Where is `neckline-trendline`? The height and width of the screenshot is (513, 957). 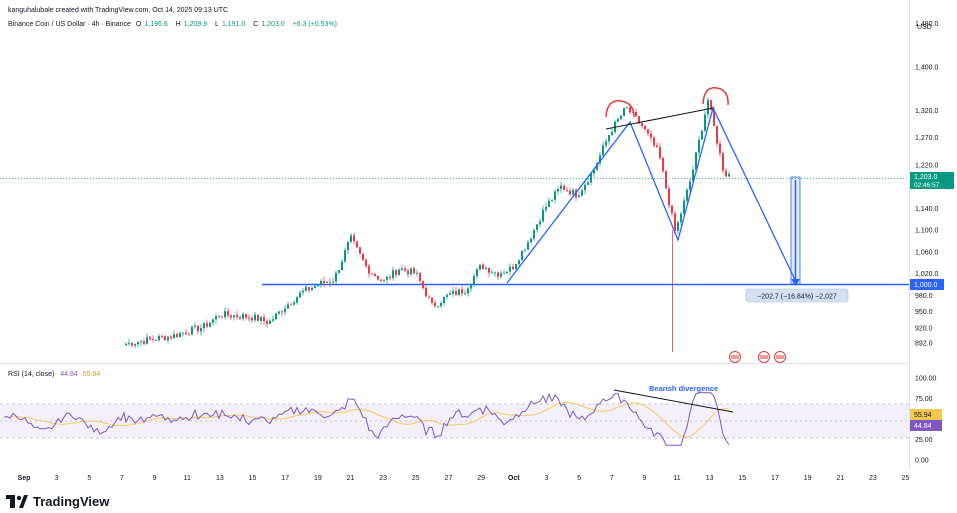 neckline-trendline is located at coordinates (659, 118).